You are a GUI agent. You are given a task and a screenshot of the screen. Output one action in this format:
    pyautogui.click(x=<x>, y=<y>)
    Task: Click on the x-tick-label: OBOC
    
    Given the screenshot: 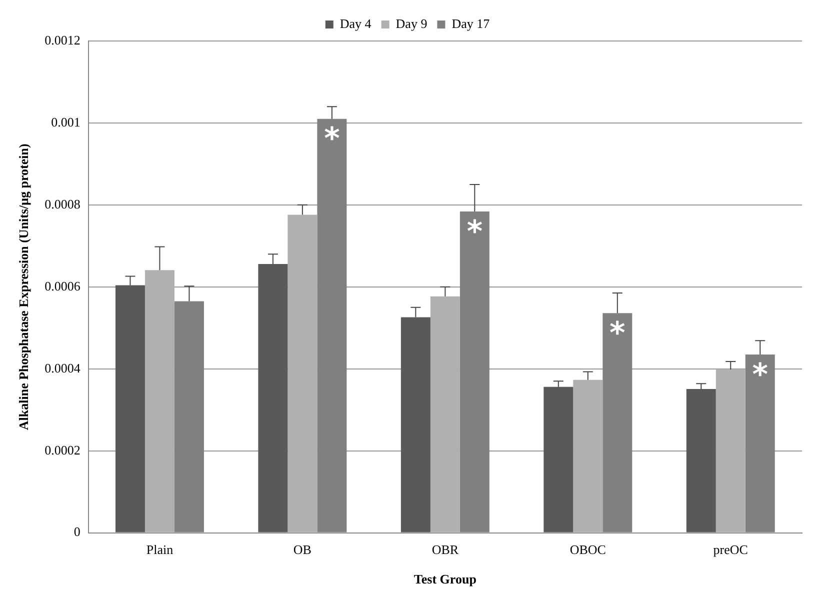 What is the action you would take?
    pyautogui.click(x=588, y=550)
    